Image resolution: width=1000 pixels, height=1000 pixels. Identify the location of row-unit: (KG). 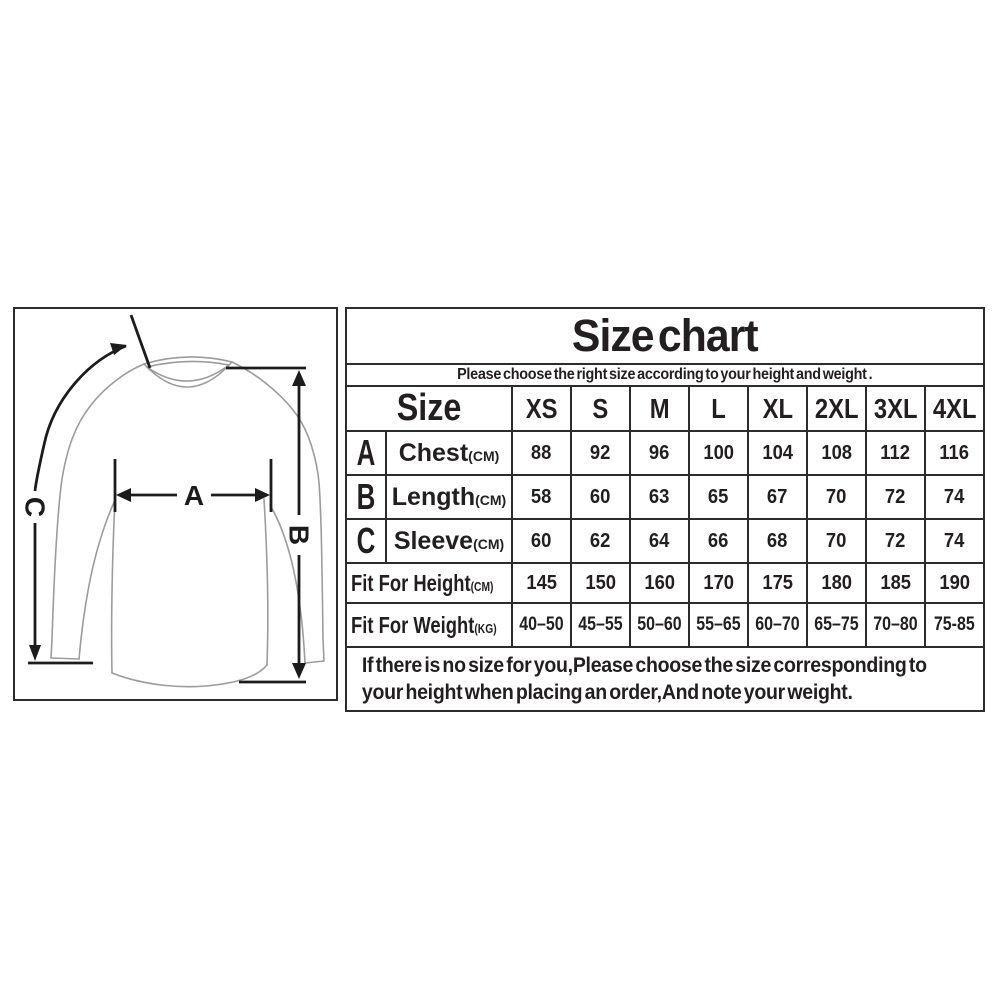
(485, 628).